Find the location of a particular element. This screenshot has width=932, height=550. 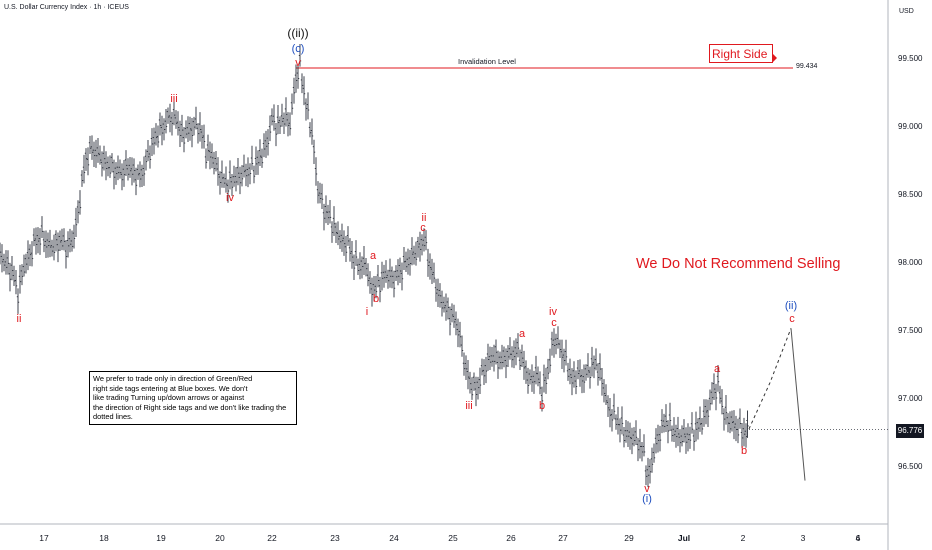

x-tick-label: 23 is located at coordinates (335, 538).